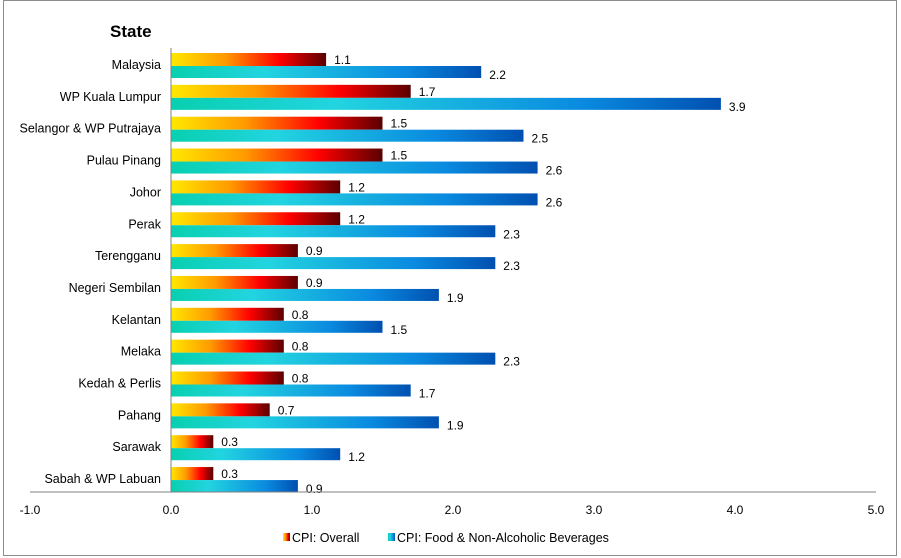 The image size is (901, 558). What do you see at coordinates (876, 510) in the screenshot?
I see `x-tick-label: 5.0` at bounding box center [876, 510].